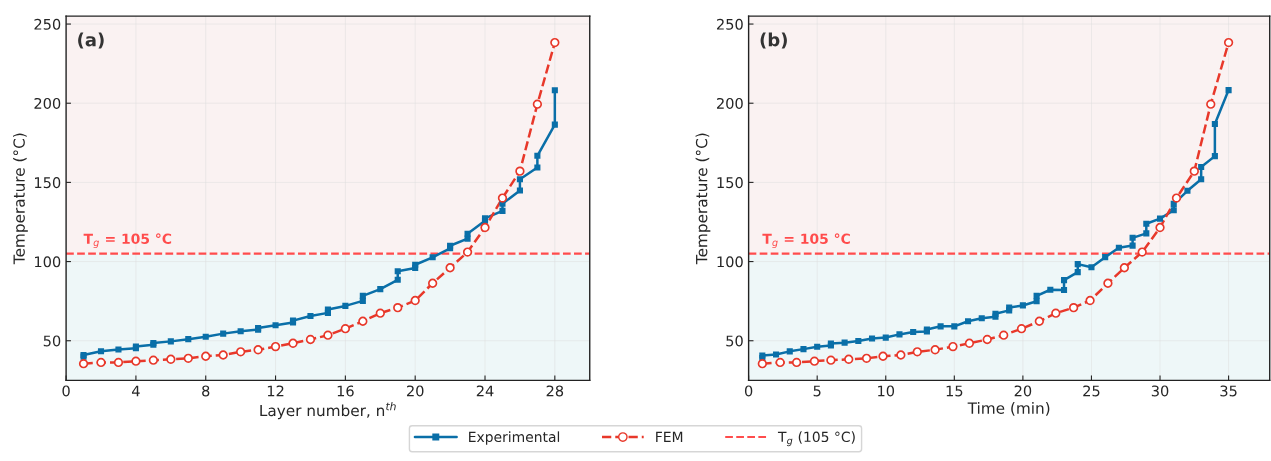  Describe the element at coordinates (816, 439) in the screenshot. I see `legend-label: T$_{g}$ (105 °C)` at that location.